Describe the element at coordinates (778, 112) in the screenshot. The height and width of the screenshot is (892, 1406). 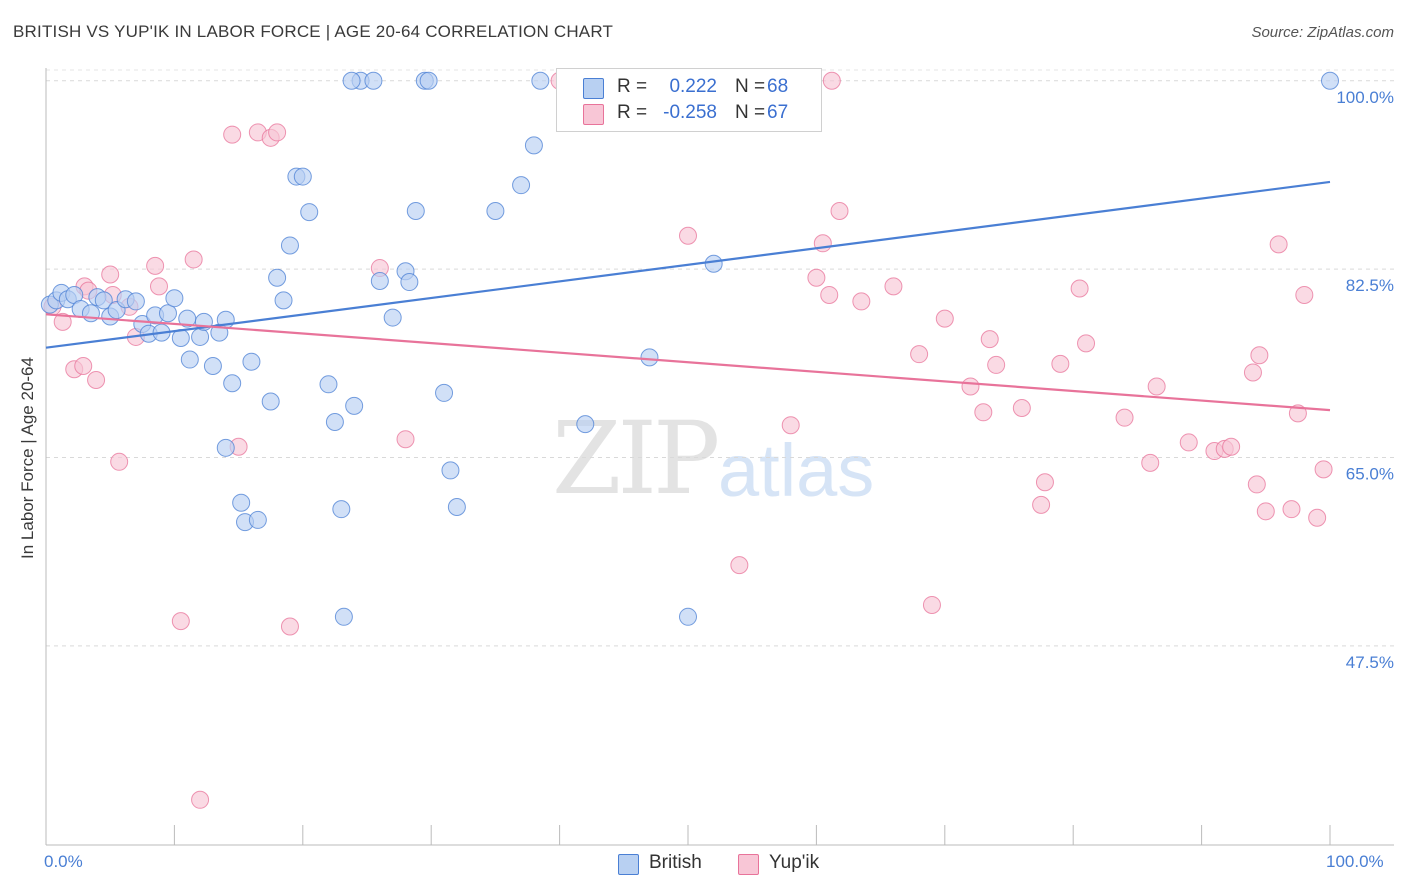
I see `n-value: 67` at that location.